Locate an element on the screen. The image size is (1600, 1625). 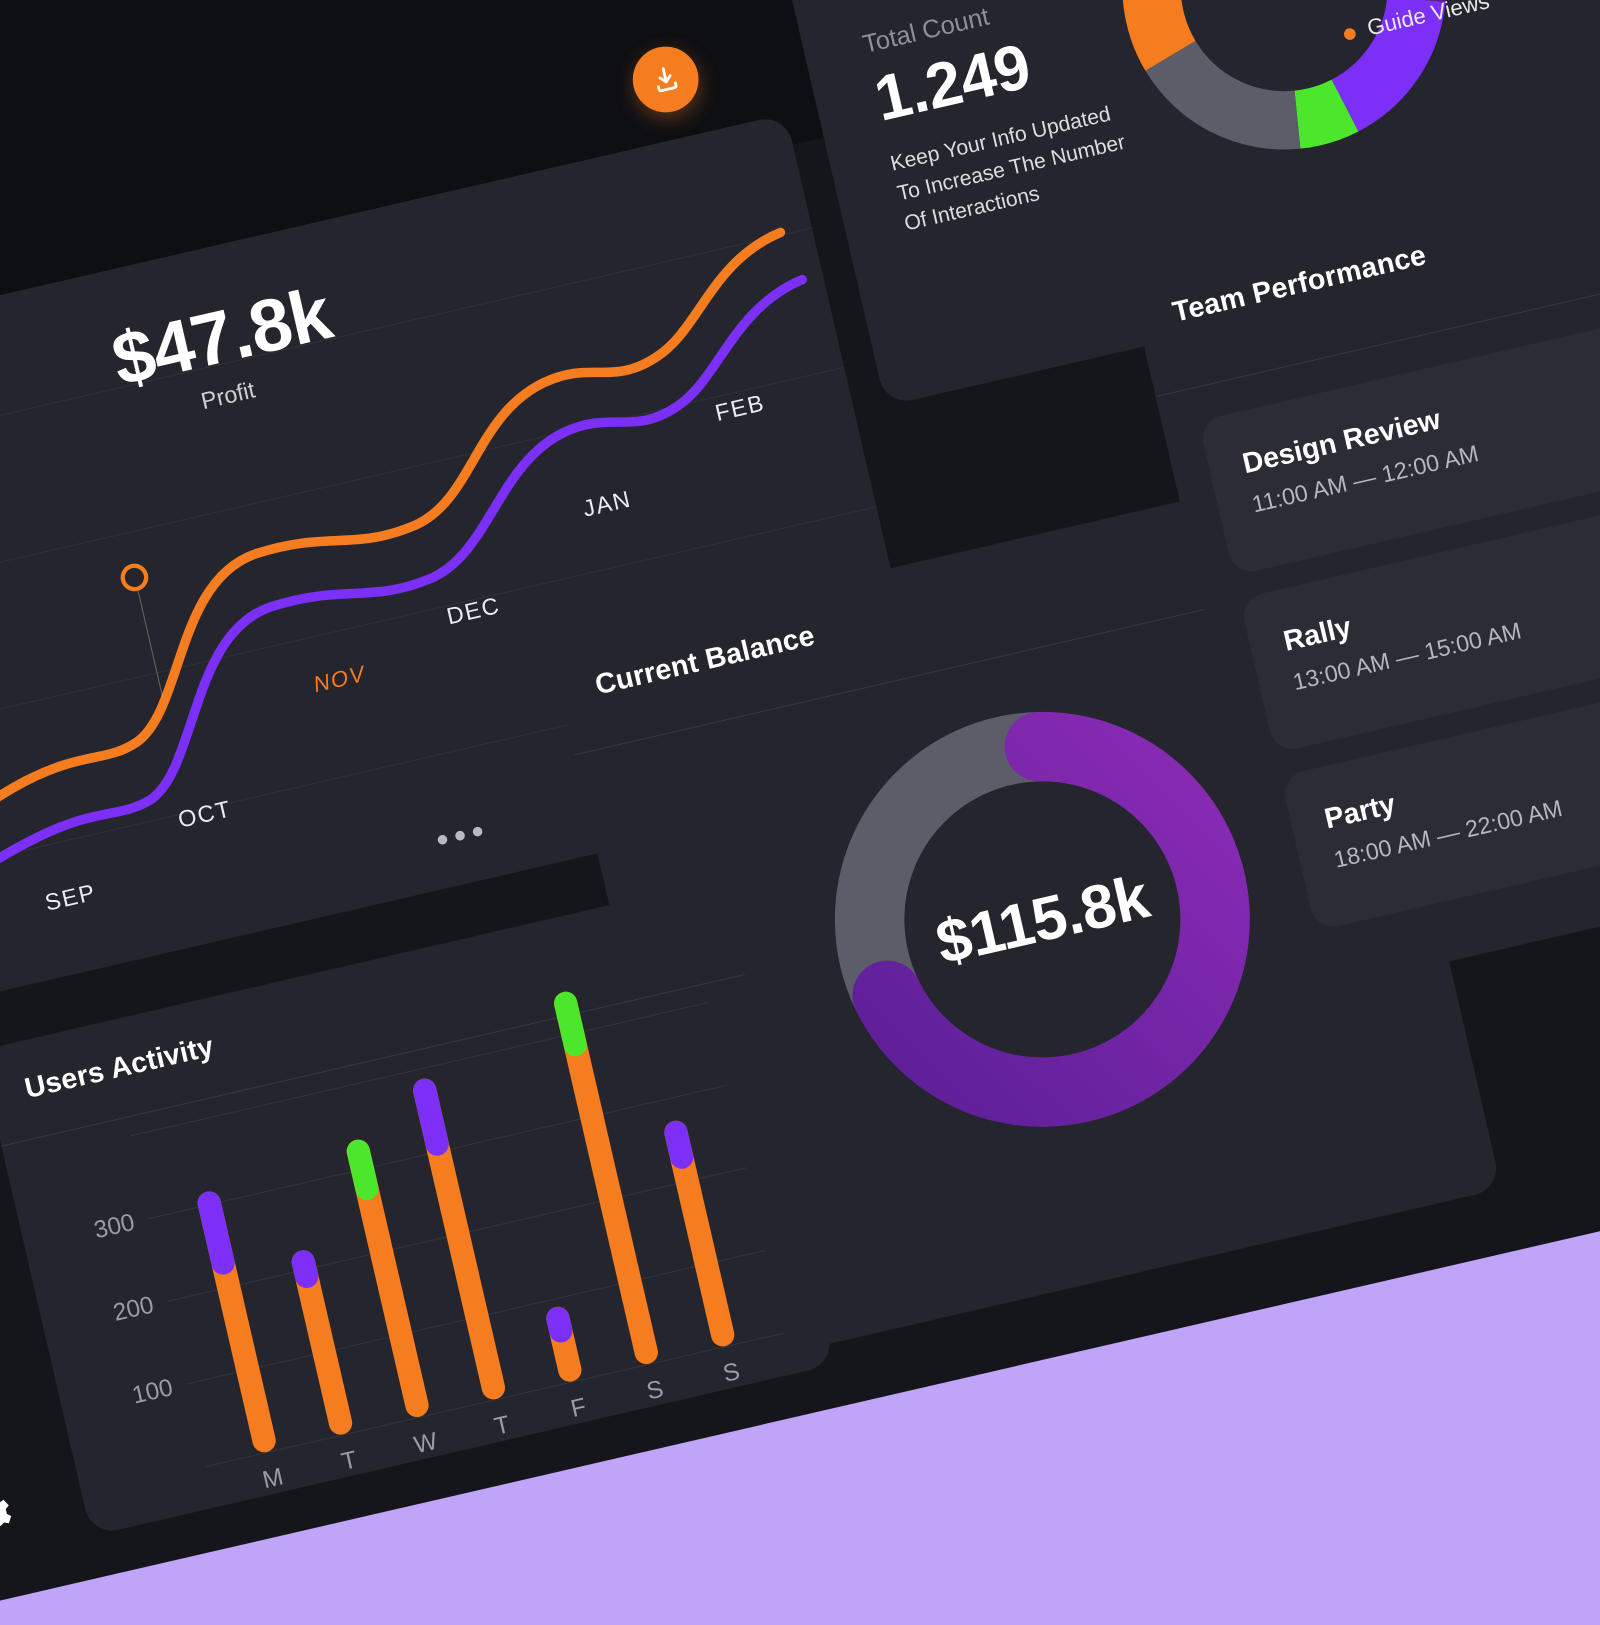
bar-sat is located at coordinates (606, 1177).